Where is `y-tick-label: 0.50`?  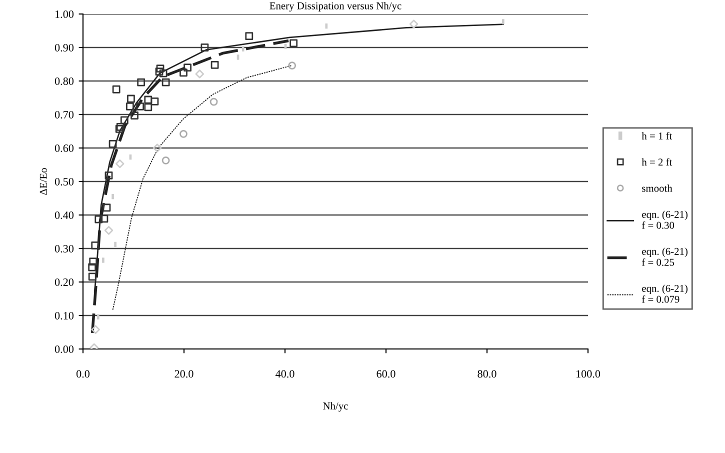
y-tick-label: 0.50 is located at coordinates (64, 182).